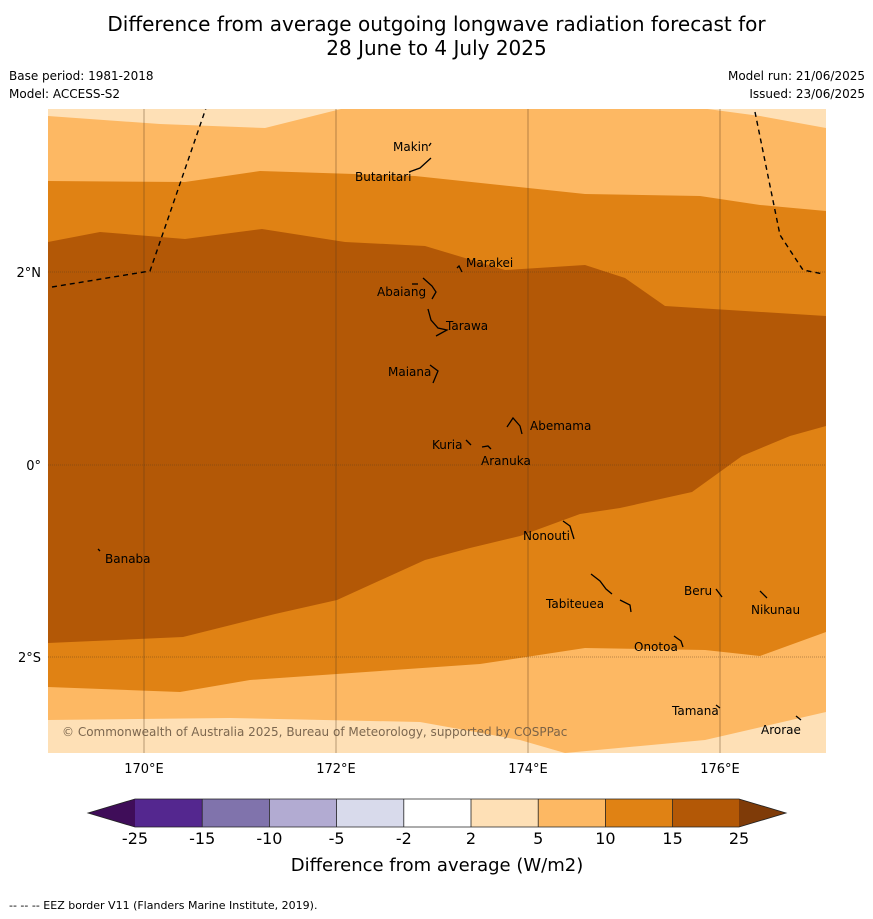 This screenshot has height=919, width=873. What do you see at coordinates (202, 838) in the screenshot?
I see `colorbar-tick-2: -15` at bounding box center [202, 838].